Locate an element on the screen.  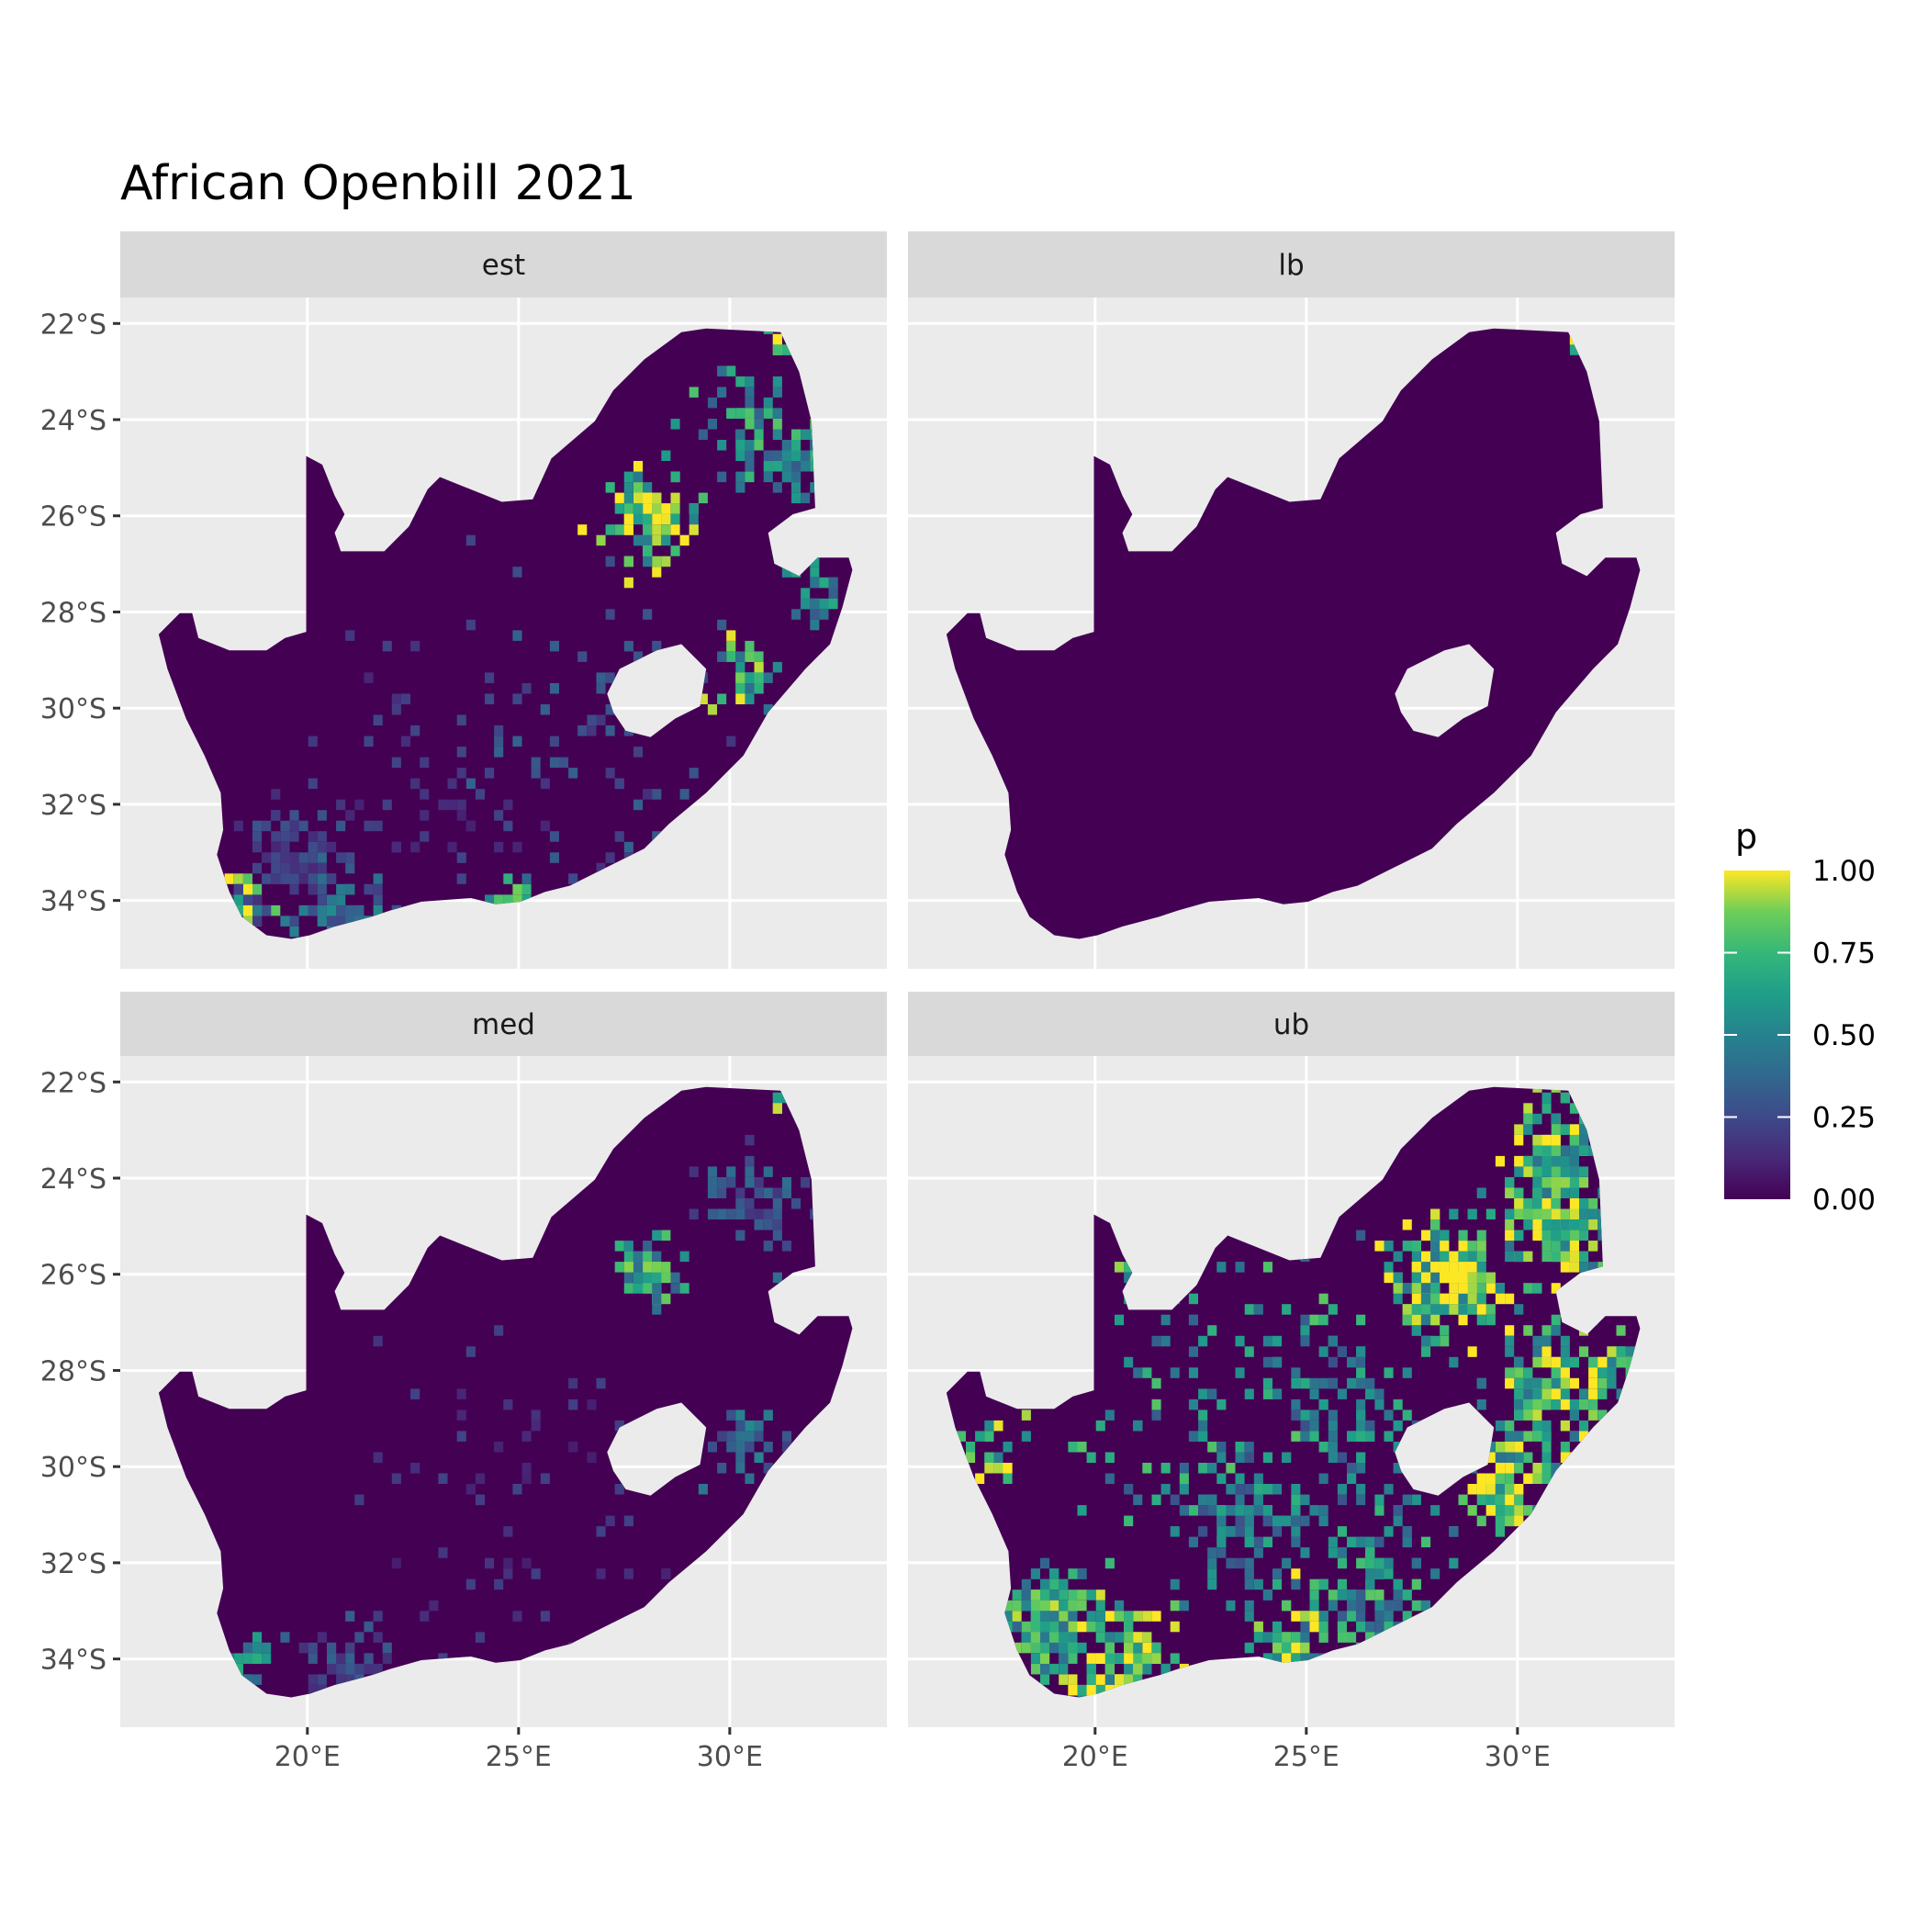
x-tick-label: 25°E is located at coordinates (1306, 1757).